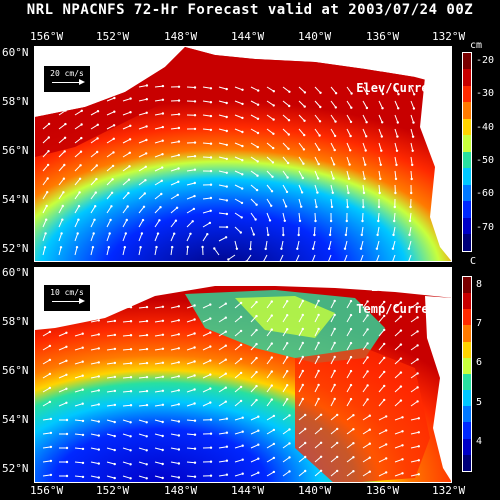  What do you see at coordinates (15, 199) in the screenshot?
I see `latitude-label: 54°N` at bounding box center [15, 199].